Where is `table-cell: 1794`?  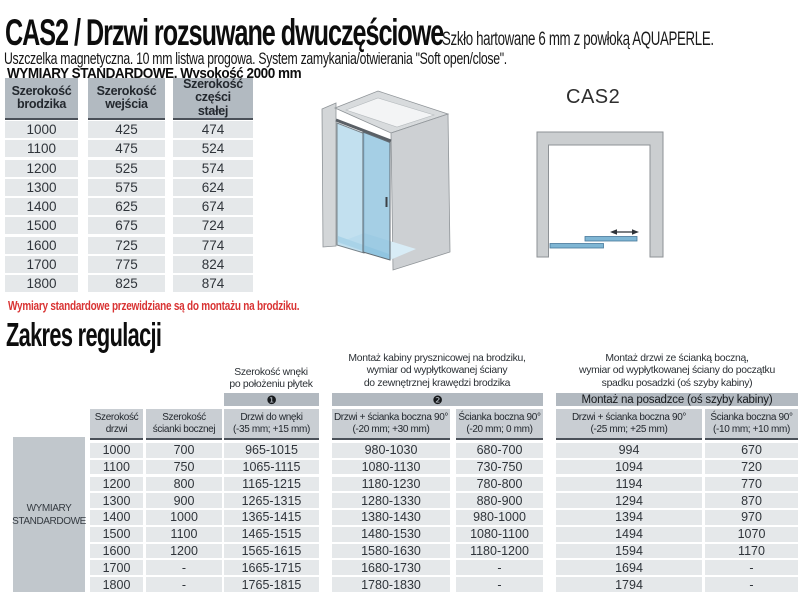 table-cell: 1794 is located at coordinates (629, 584).